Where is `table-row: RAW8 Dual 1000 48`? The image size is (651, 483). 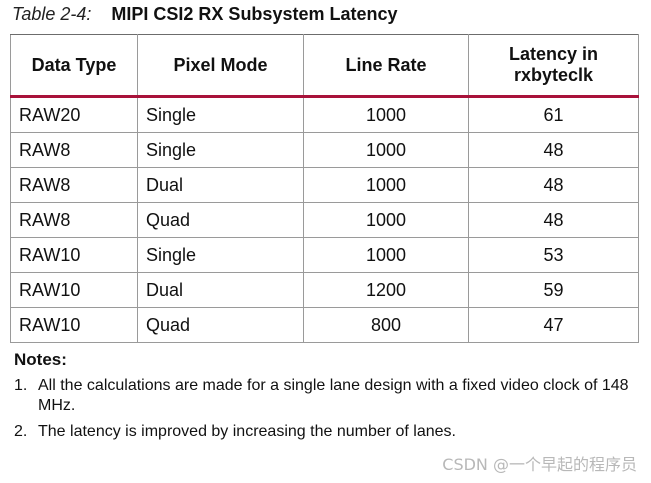 table-row: RAW8 Dual 1000 48 is located at coordinates (324, 185).